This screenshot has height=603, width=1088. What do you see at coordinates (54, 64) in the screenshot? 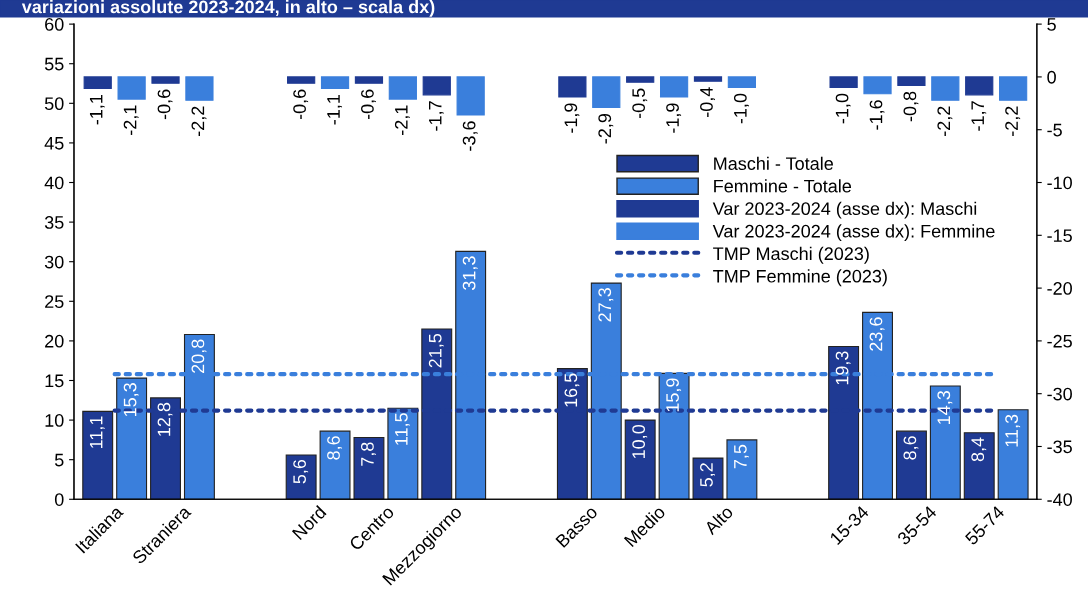
I see `y-tick-label: 55` at bounding box center [54, 64].